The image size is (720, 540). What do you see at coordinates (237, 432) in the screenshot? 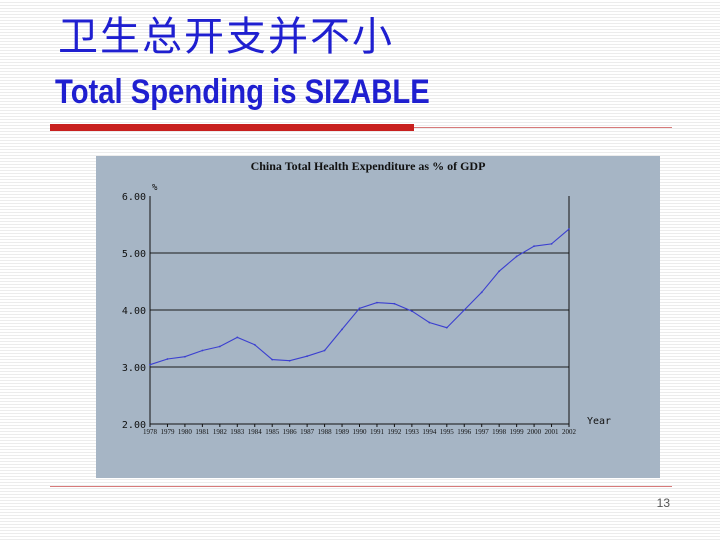
I see `x-tick-label: 1983` at bounding box center [237, 432].